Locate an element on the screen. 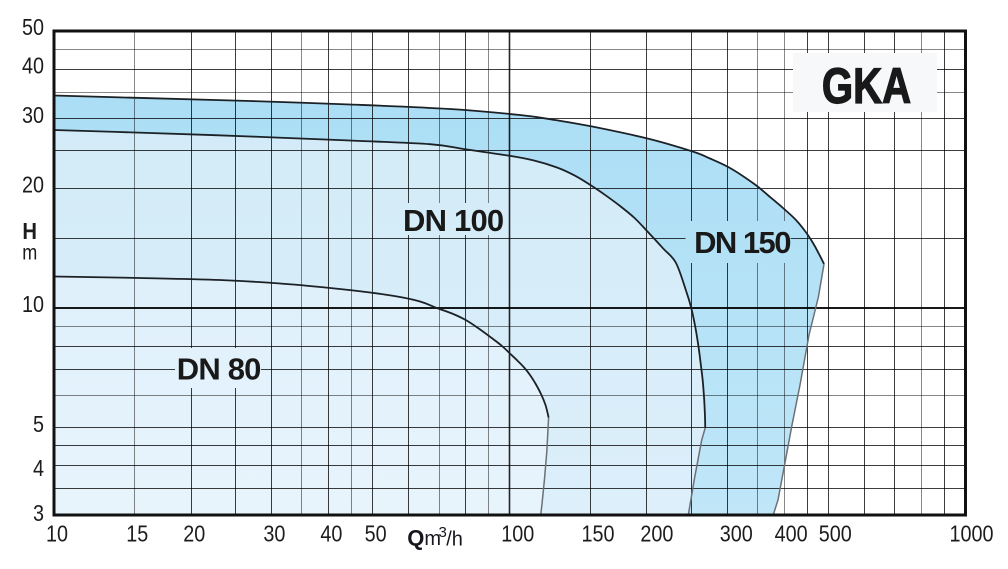 The height and width of the screenshot is (569, 1008). svg-text: DN 150 is located at coordinates (742, 242).